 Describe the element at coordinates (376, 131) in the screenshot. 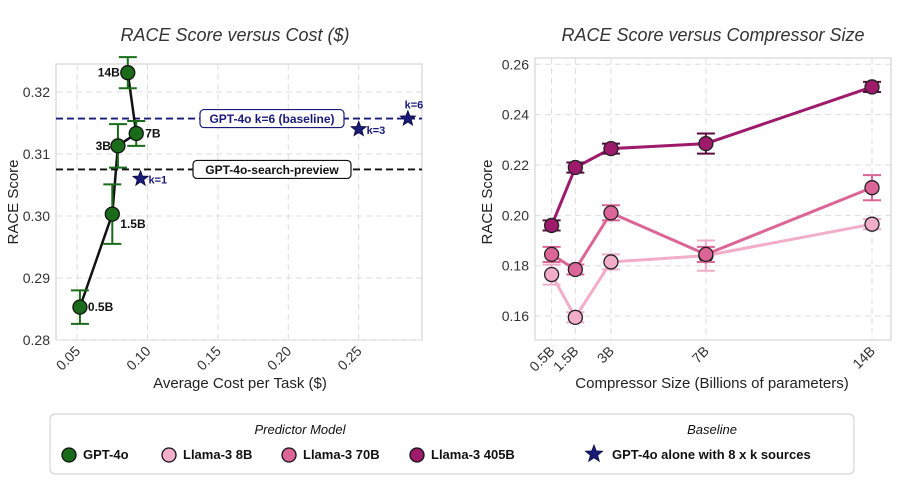

I see `baseline-star-label: k=3` at that location.